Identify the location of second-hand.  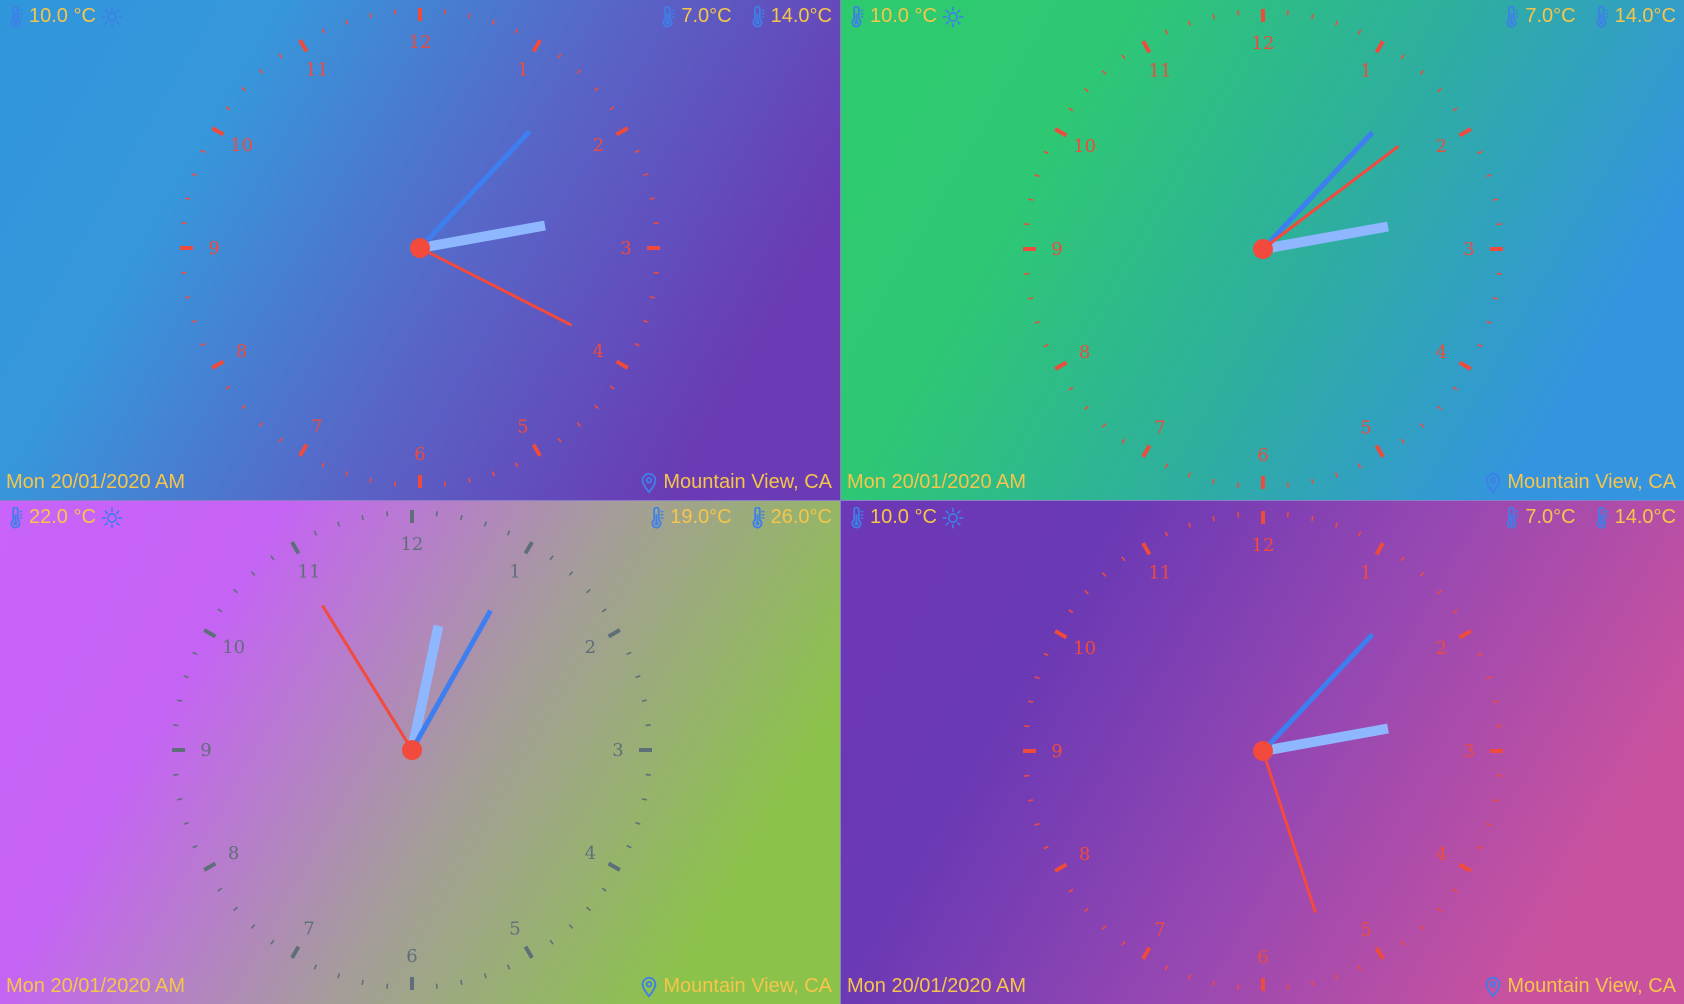
(1331, 198).